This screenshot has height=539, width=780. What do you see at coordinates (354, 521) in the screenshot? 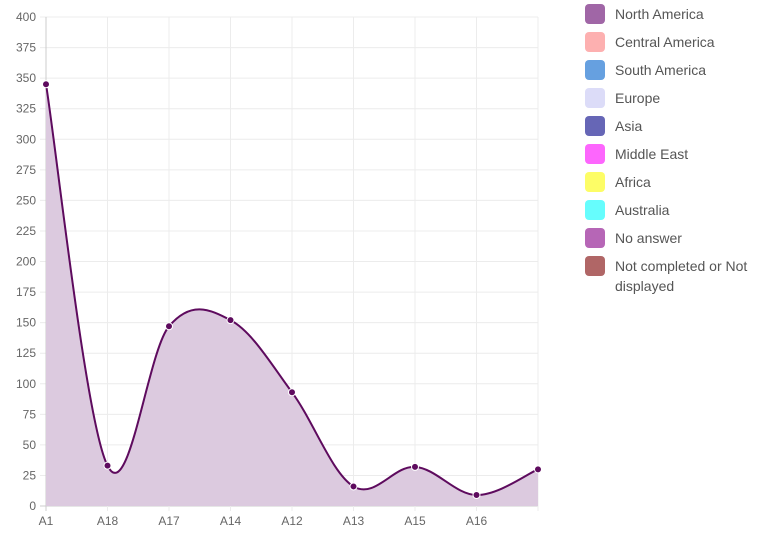
I see `x-tick-label: A13` at bounding box center [354, 521].